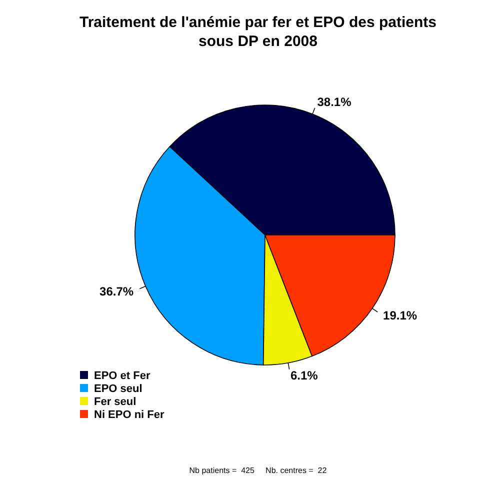 This screenshot has width=504, height=504. I want to click on data-label: 38.1%, so click(334, 101).